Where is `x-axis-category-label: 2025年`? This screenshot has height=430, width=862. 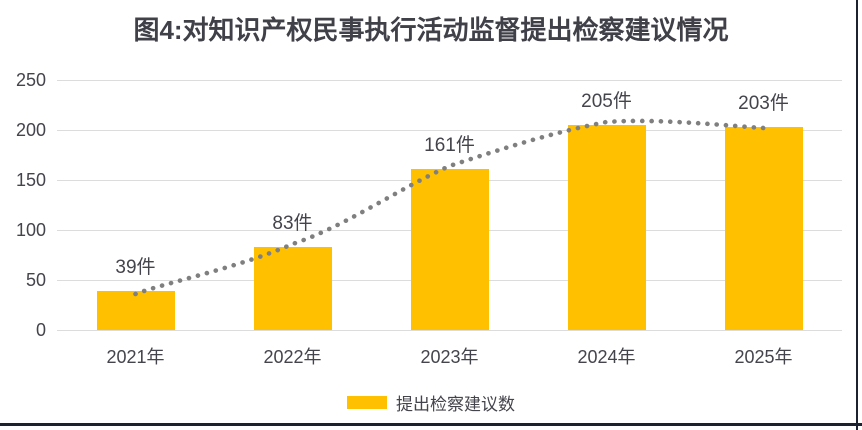
x-axis-category-label: 2025年 is located at coordinates (763, 357).